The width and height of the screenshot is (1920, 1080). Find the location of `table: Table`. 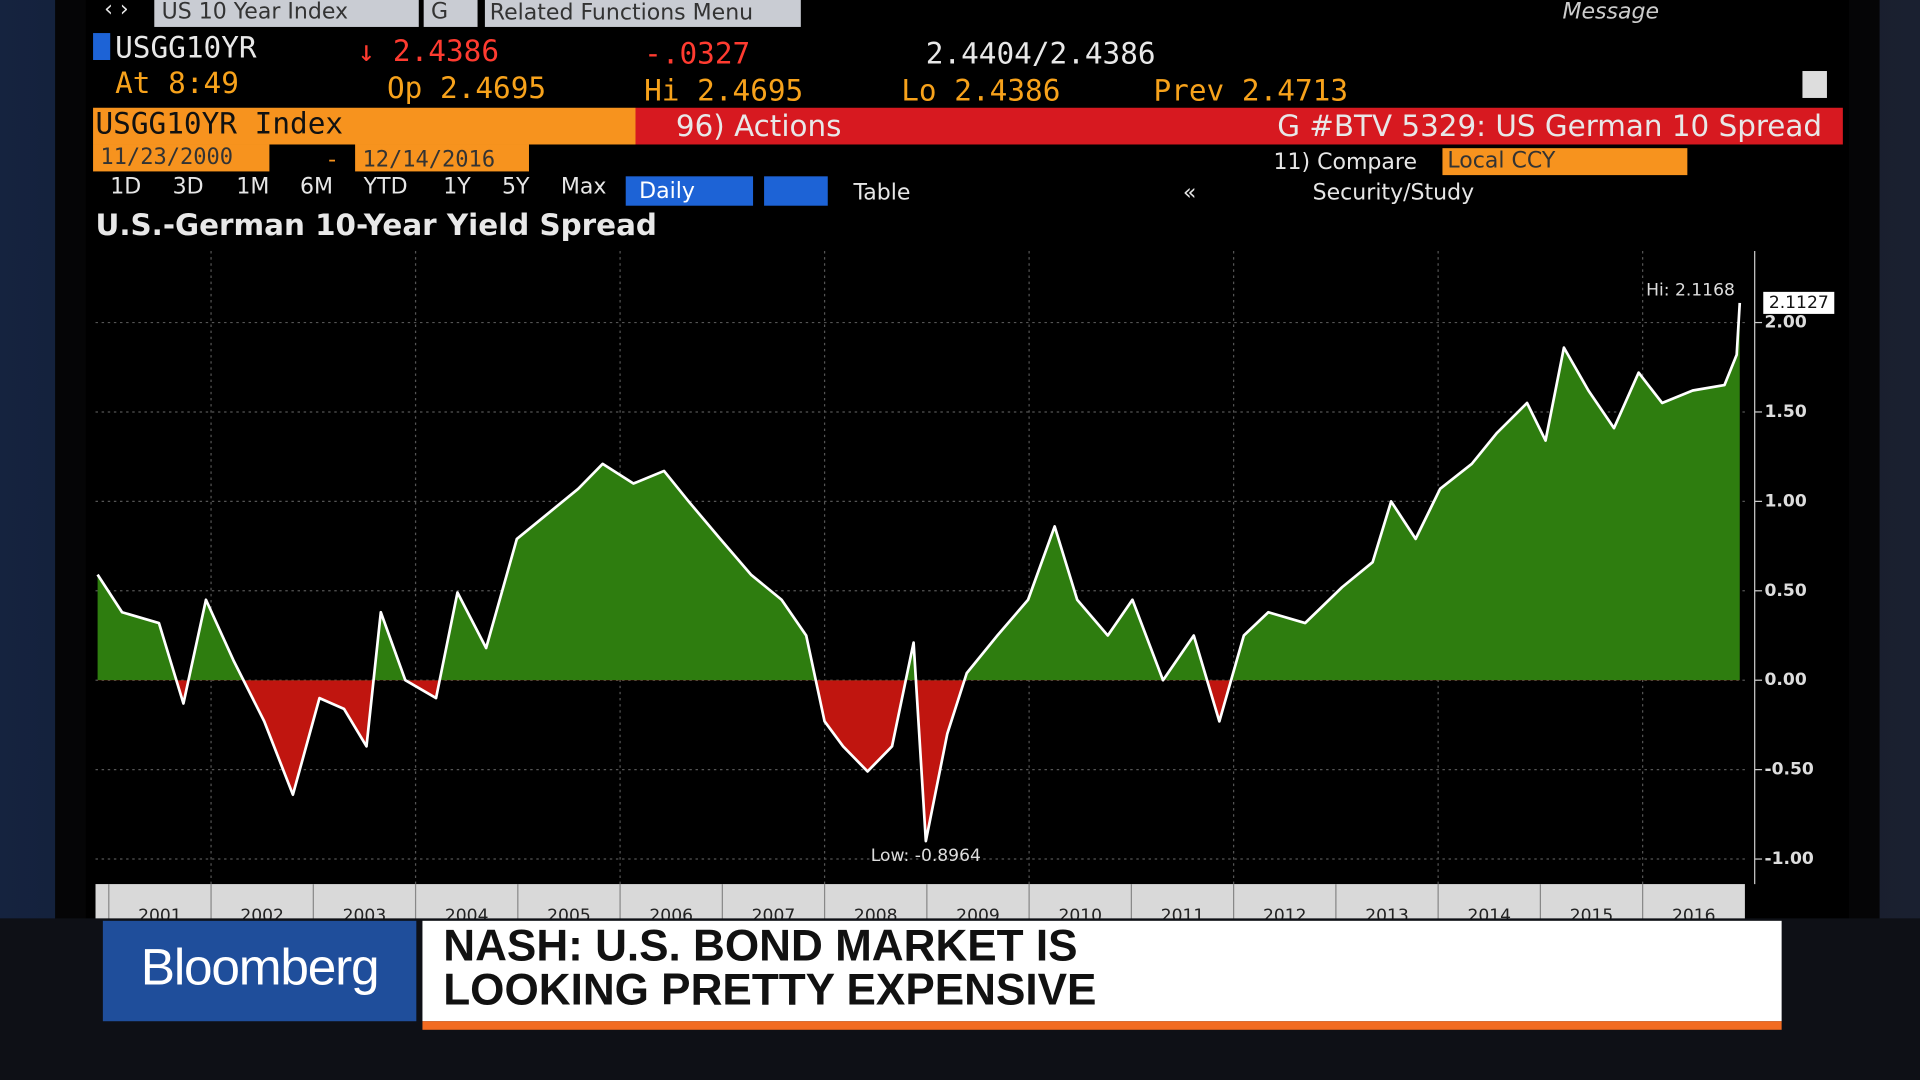

table: Table is located at coordinates (881, 192).